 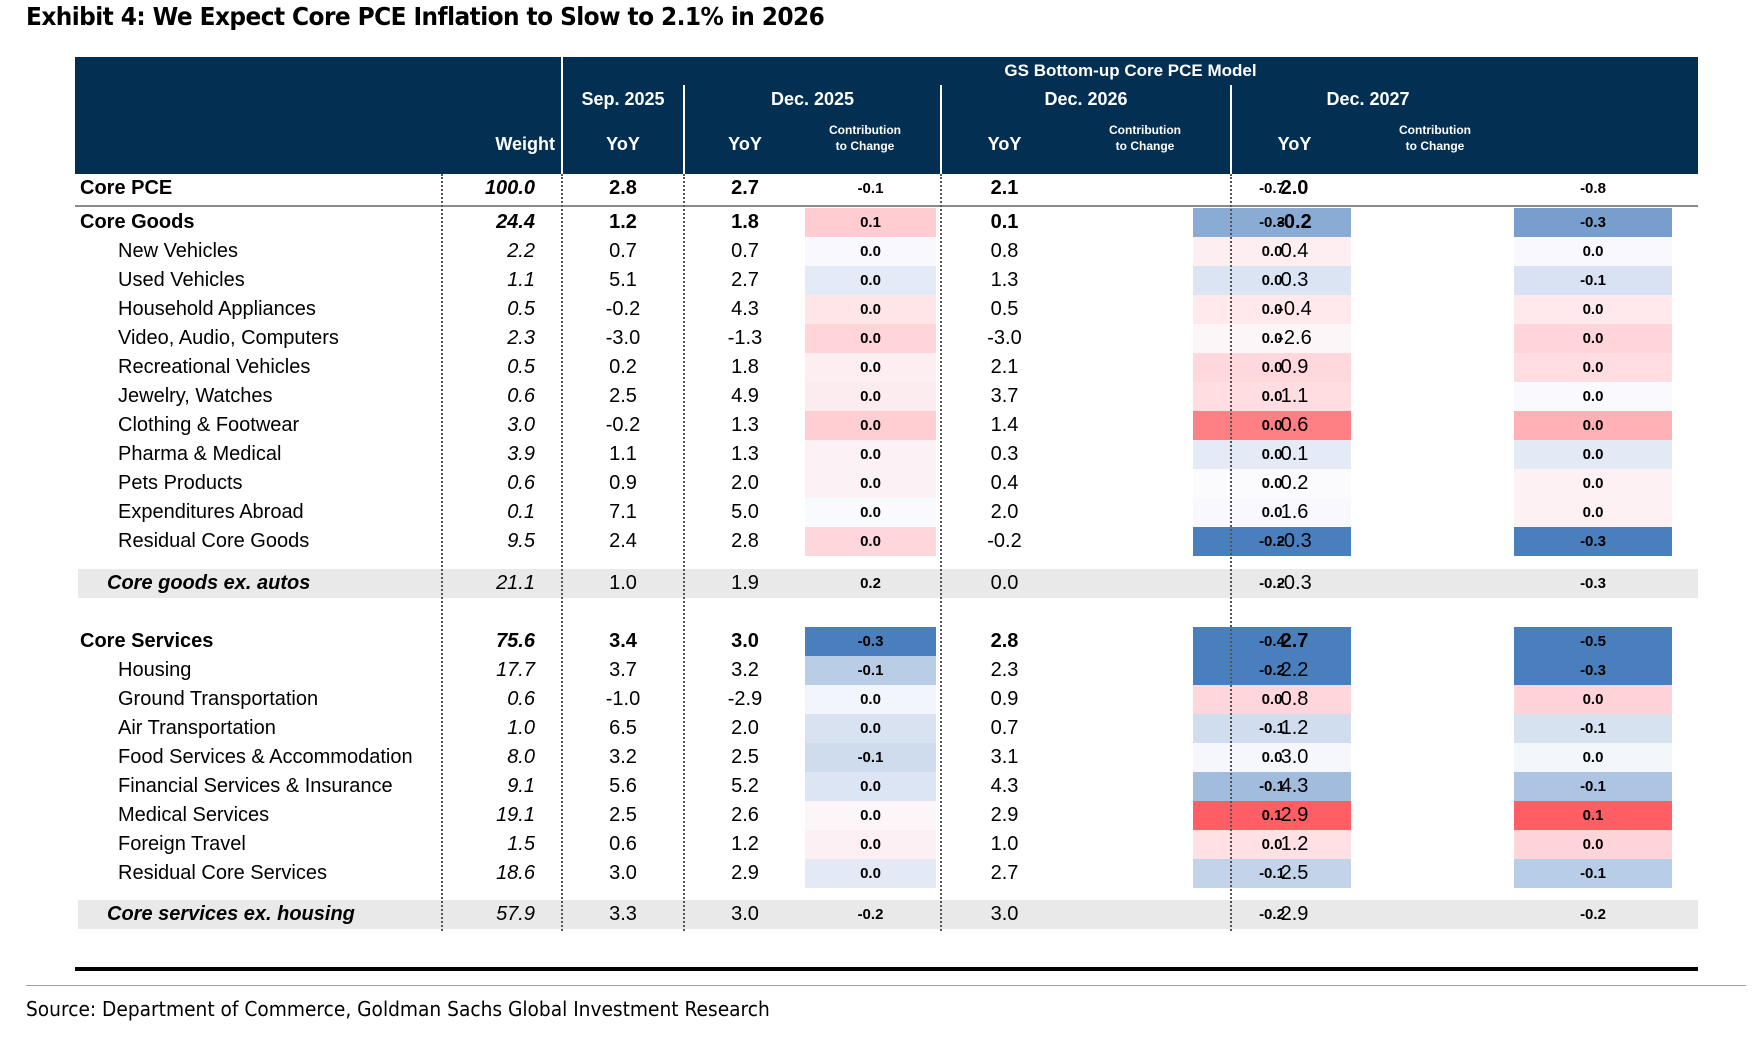 What do you see at coordinates (1004, 367) in the screenshot?
I see `yoy-cell: 2.1` at bounding box center [1004, 367].